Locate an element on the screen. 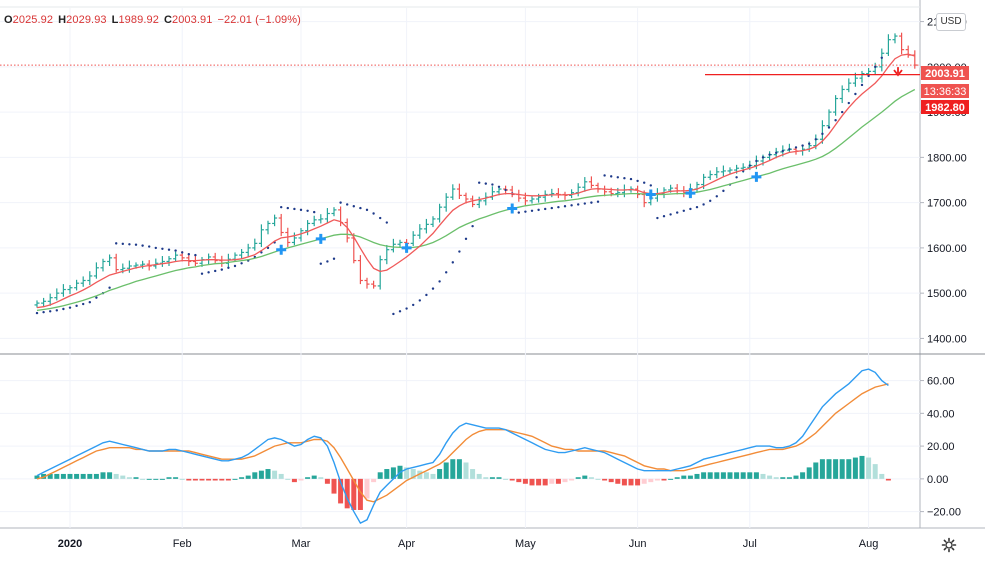  level-tag: 1982.80 is located at coordinates (945, 108).